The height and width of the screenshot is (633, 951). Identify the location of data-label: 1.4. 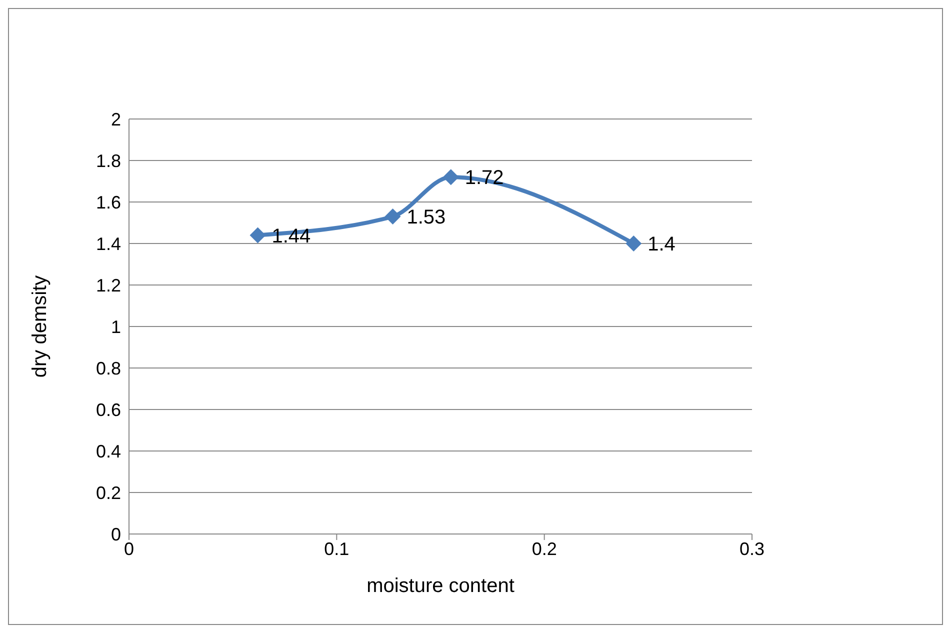
(662, 245).